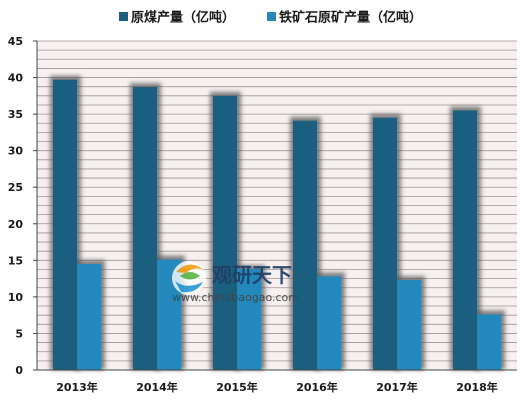 The height and width of the screenshot is (404, 520). I want to click on y-tick-label: 40, so click(16, 78).